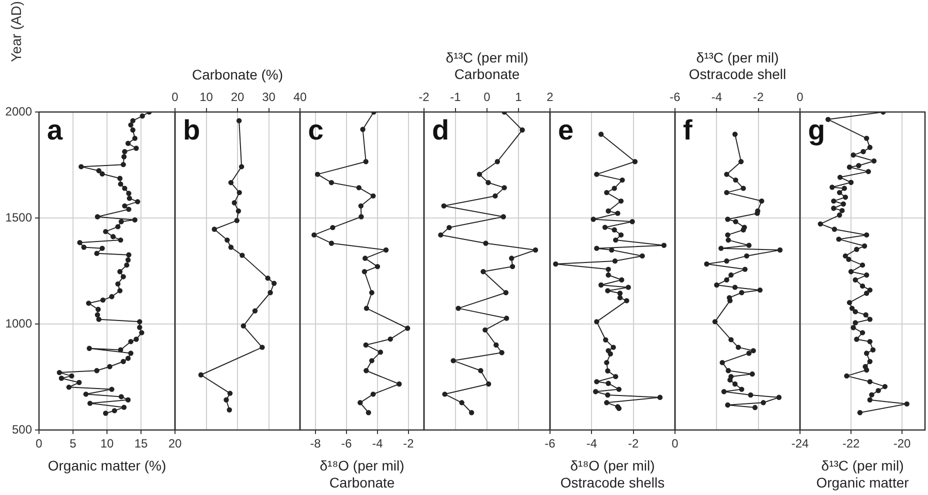 This screenshot has height=495, width=928. What do you see at coordinates (456, 97) in the screenshot?
I see `x-tick-label: -1` at bounding box center [456, 97].